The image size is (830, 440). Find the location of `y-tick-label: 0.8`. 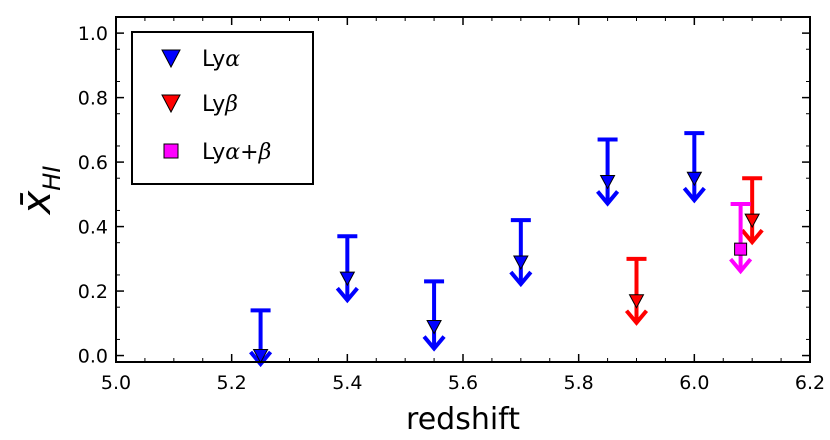

y-tick-label: 0.8 is located at coordinates (93, 99).